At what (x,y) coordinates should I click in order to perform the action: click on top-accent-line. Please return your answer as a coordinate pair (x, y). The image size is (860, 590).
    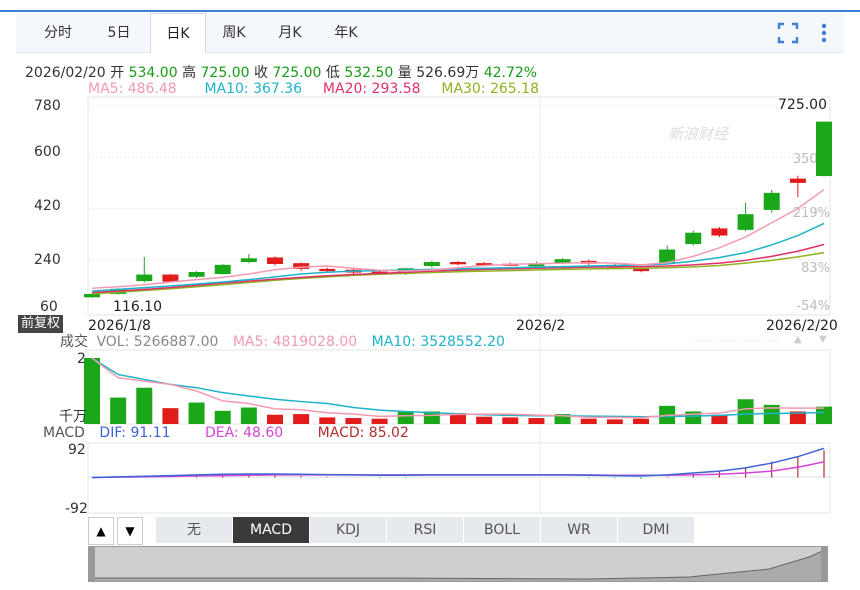
    Looking at the image, I should click on (430, 11).